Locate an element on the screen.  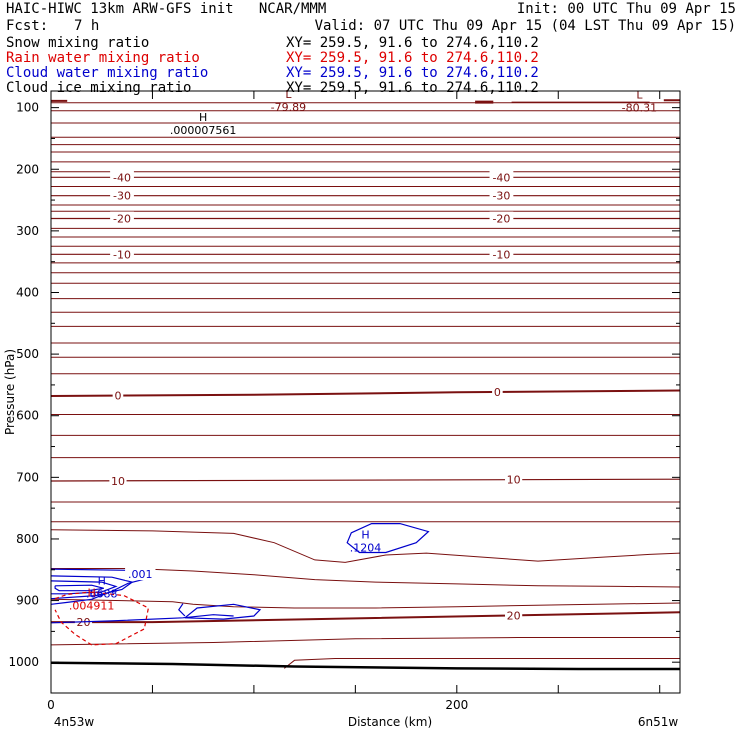
isotherm-label-10-0: 10 is located at coordinates (118, 481).